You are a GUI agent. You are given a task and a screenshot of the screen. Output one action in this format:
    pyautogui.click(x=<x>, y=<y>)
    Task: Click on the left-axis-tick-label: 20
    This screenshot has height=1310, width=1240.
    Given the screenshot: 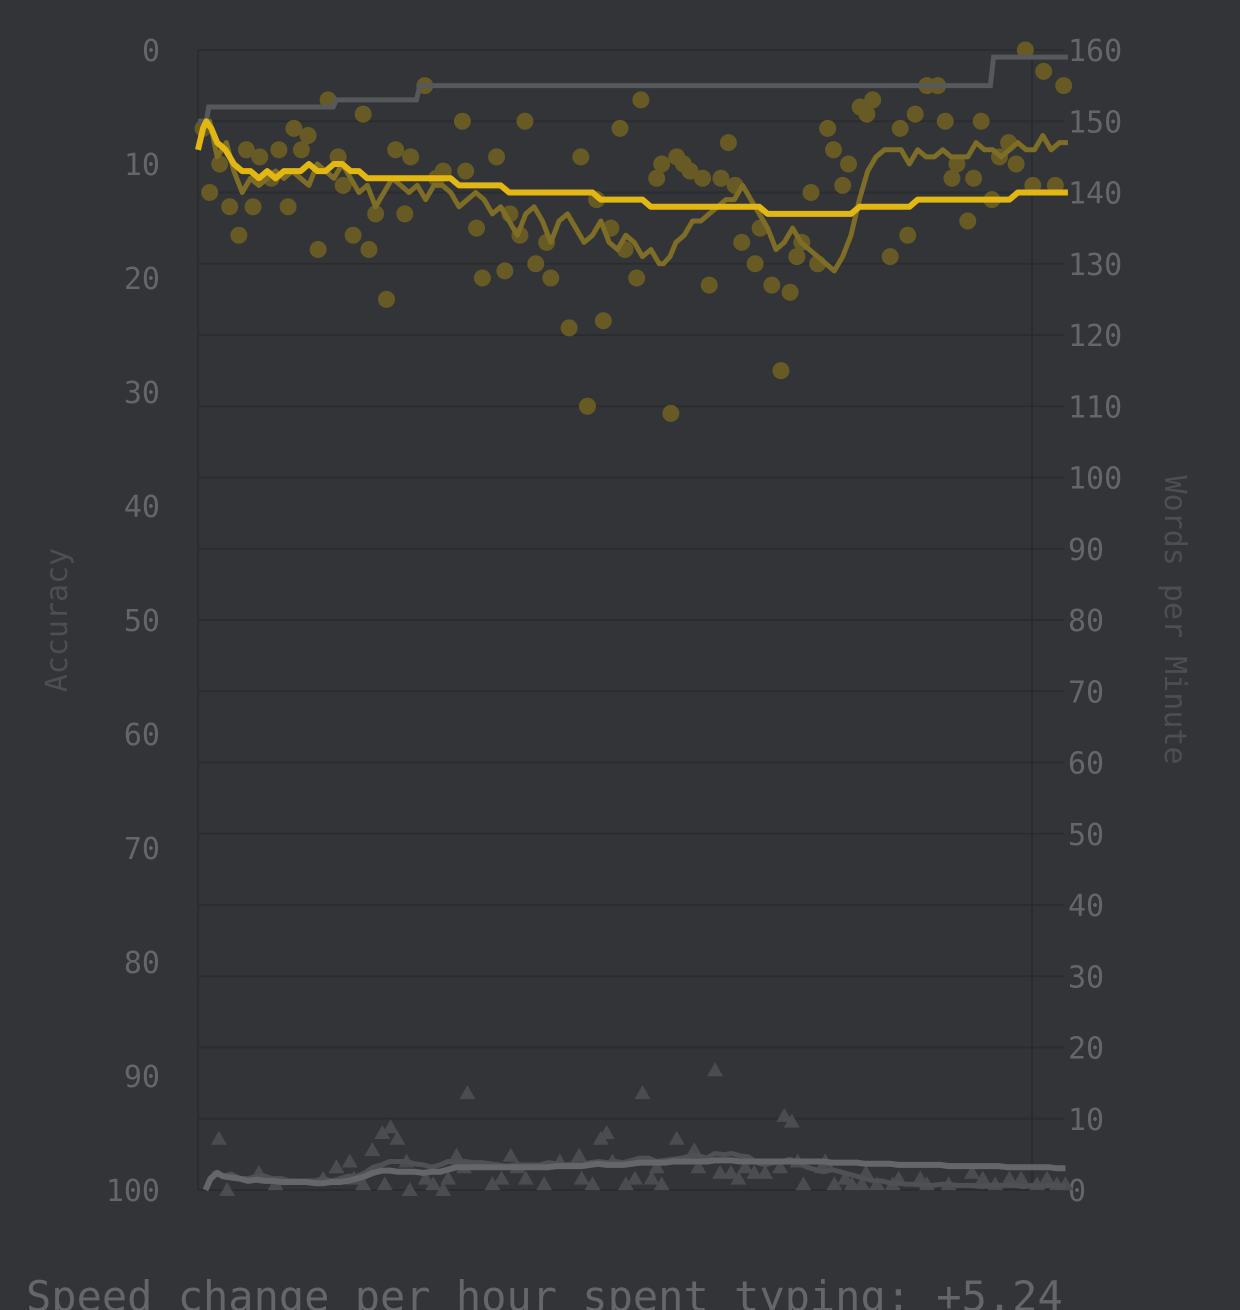 What is the action you would take?
    pyautogui.click(x=142, y=279)
    